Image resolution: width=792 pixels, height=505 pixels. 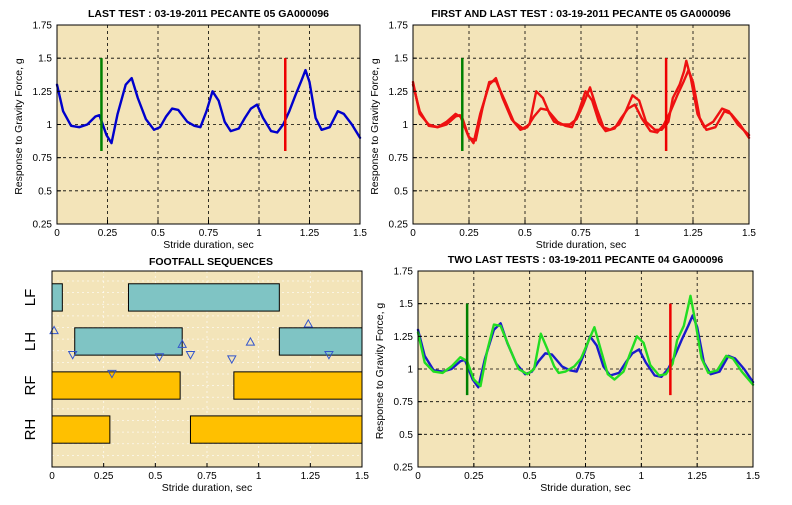 I want to click on limb-label-rh: RH, so click(x=30, y=430).